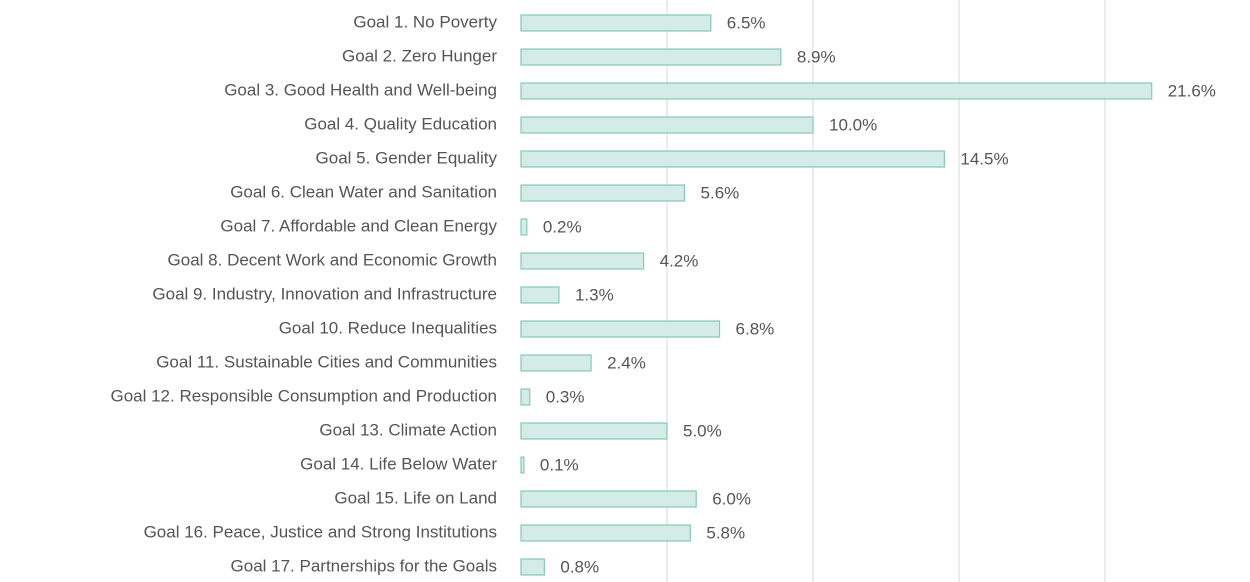  What do you see at coordinates (358, 225) in the screenshot?
I see `category-label: Goal 7. Affordable and Clean Energy` at bounding box center [358, 225].